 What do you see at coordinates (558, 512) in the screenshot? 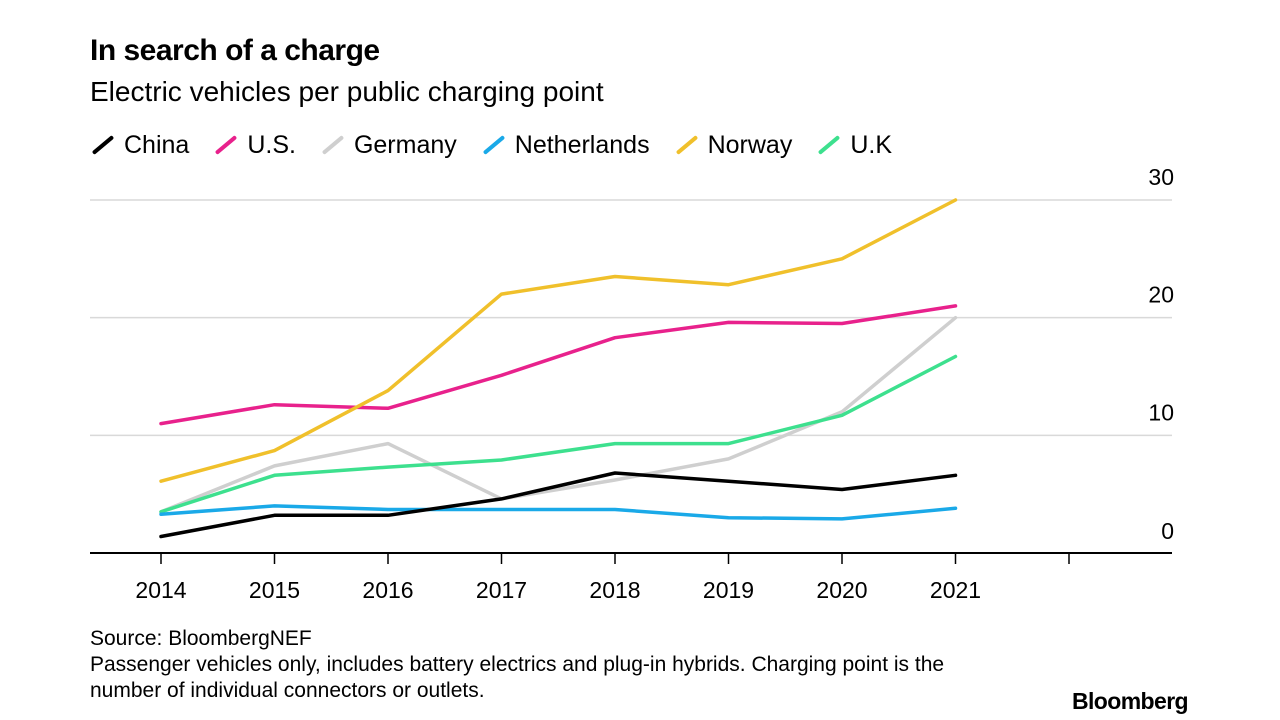
I see `series-line-netherlands` at bounding box center [558, 512].